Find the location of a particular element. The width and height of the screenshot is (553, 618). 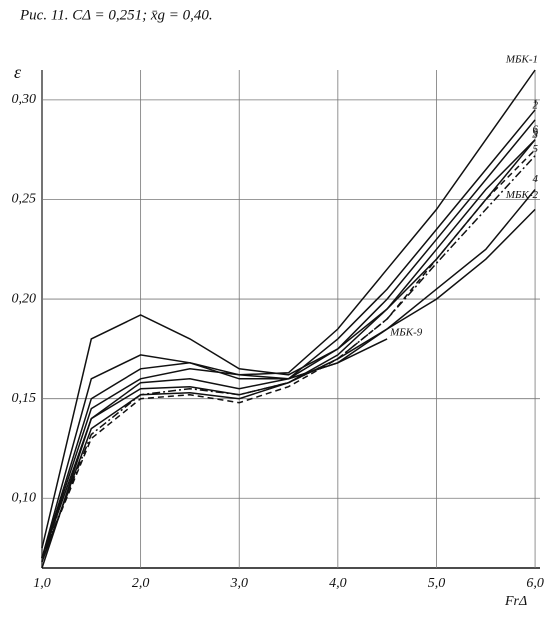

x-tick-label: 2,0 is located at coordinates (141, 583).